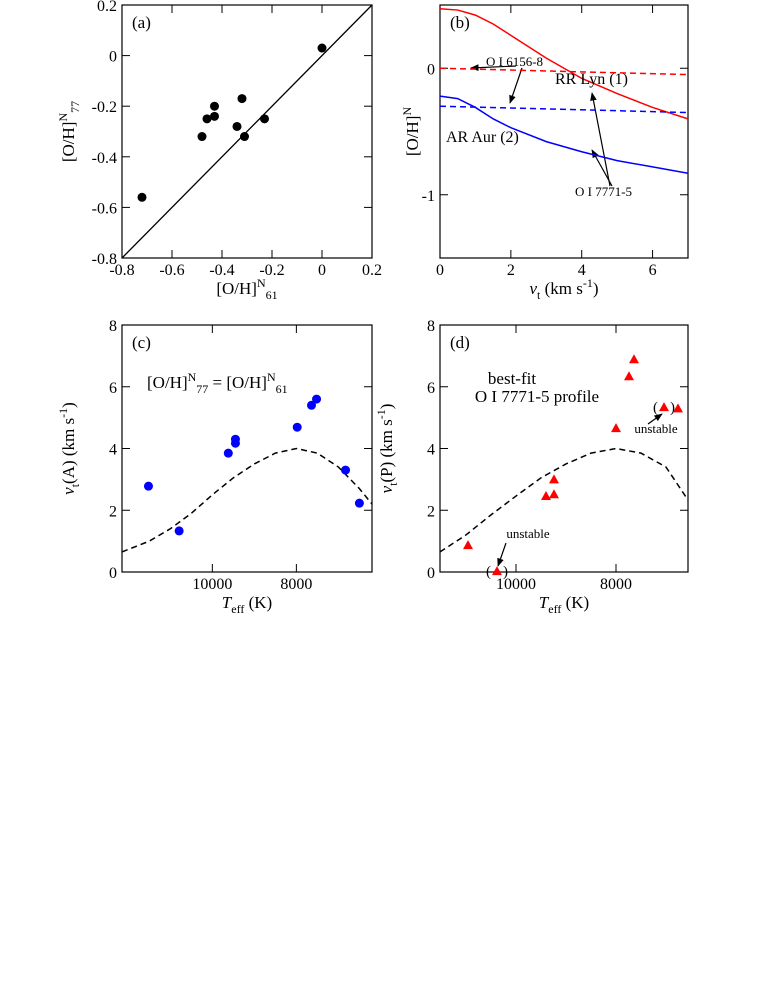  Describe the element at coordinates (563, 289) in the screenshot. I see `x-axis-label: vt (km s-1)` at that location.